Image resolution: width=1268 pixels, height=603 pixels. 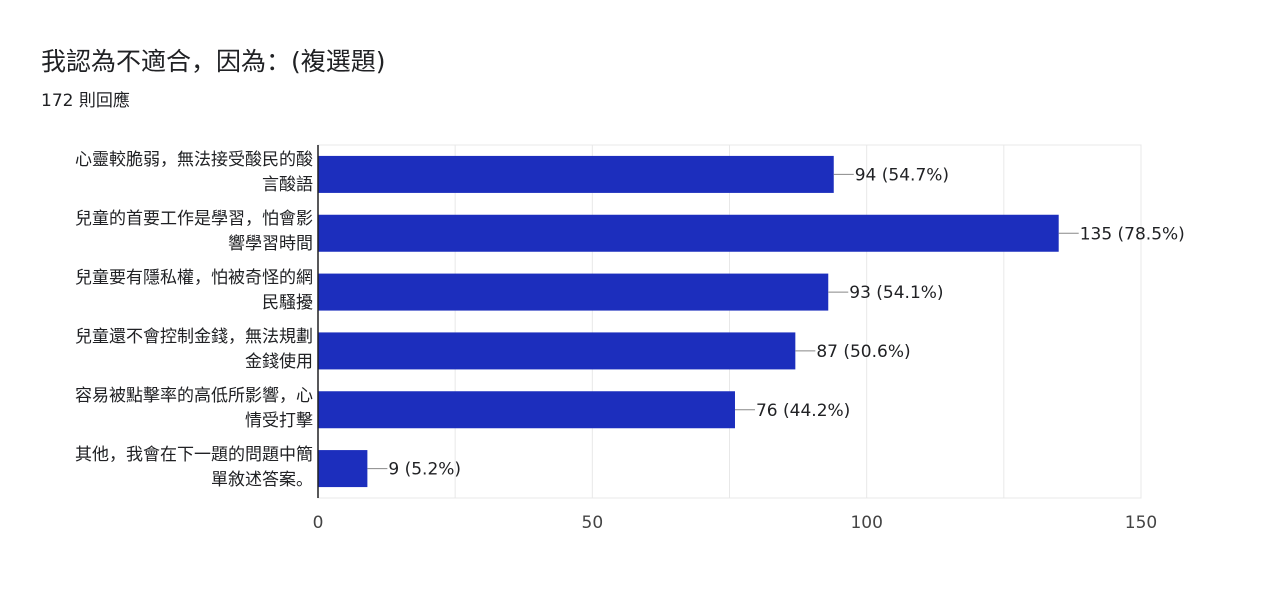 I want to click on category-label-line: 單敘述答案。, so click(x=262, y=479).